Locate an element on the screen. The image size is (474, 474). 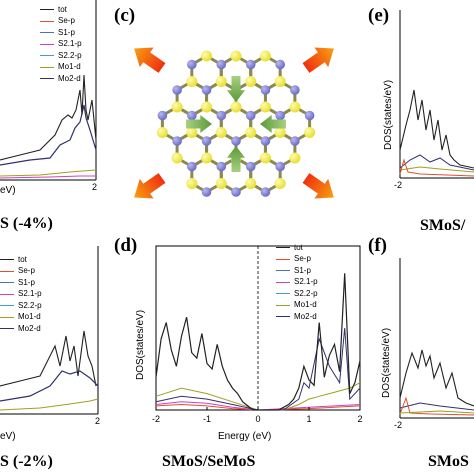
panel-f-plot is located at coordinates (436, 338).